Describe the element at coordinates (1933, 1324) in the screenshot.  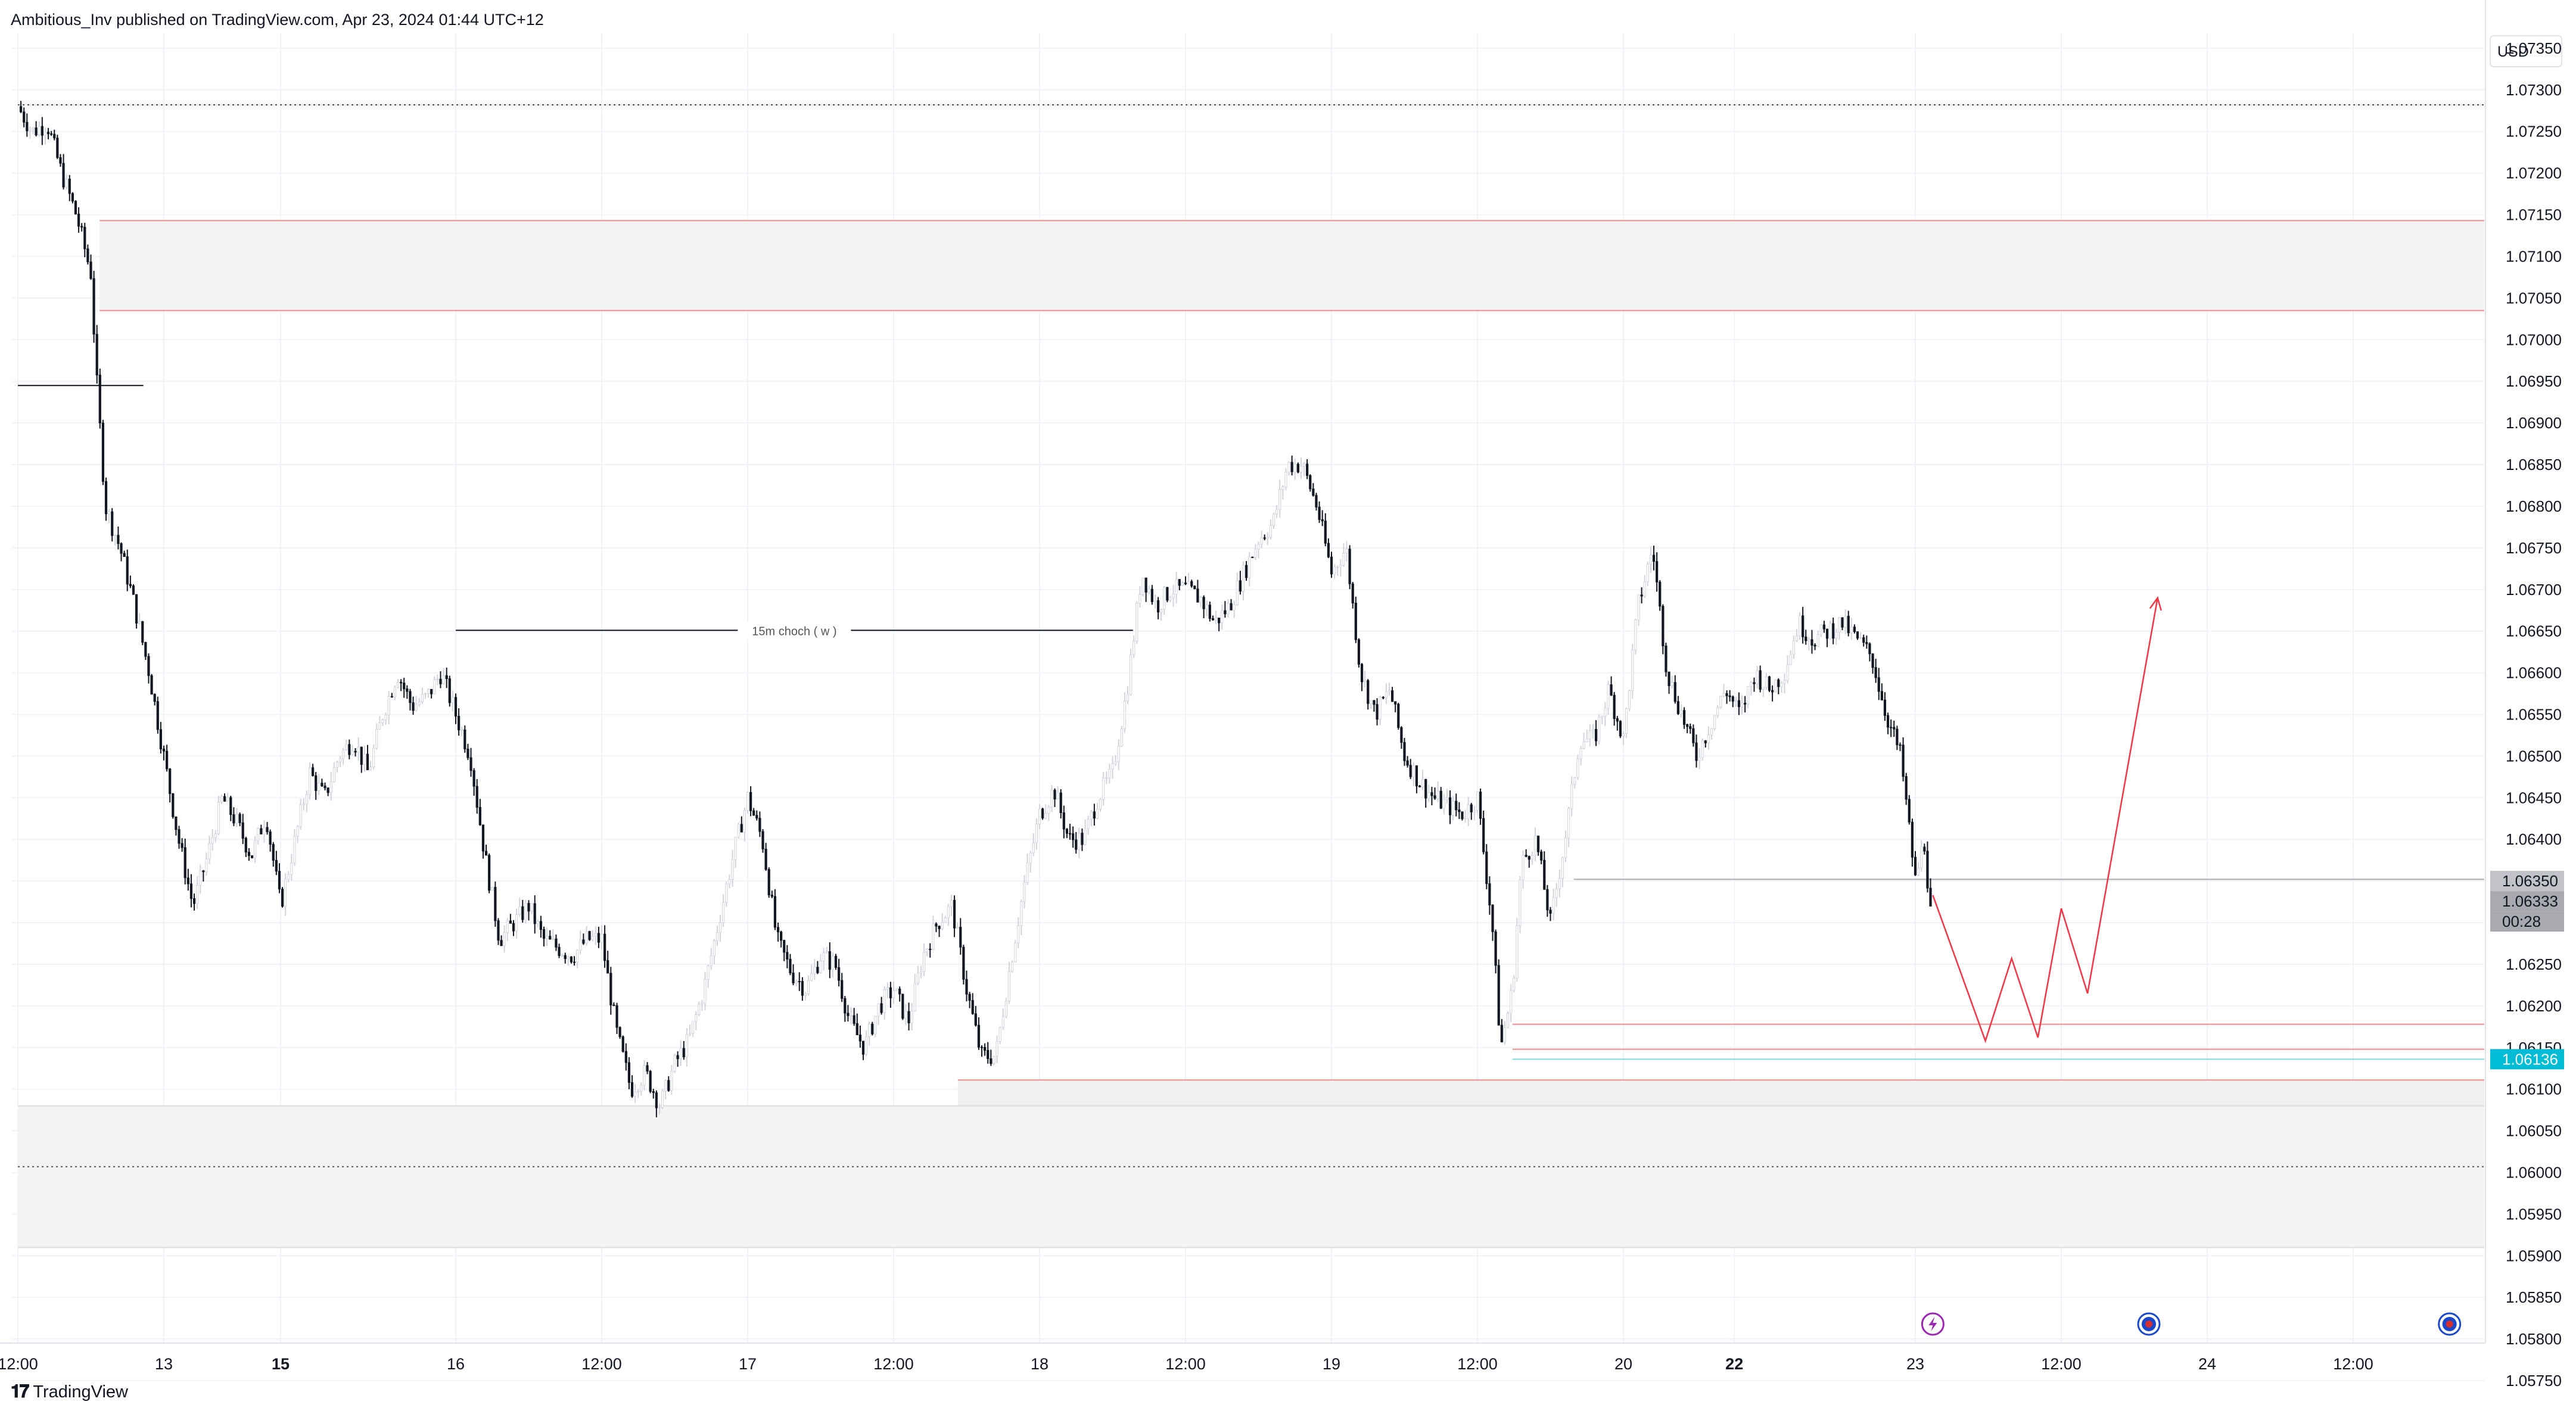
I see `lightning-event-icon` at that location.